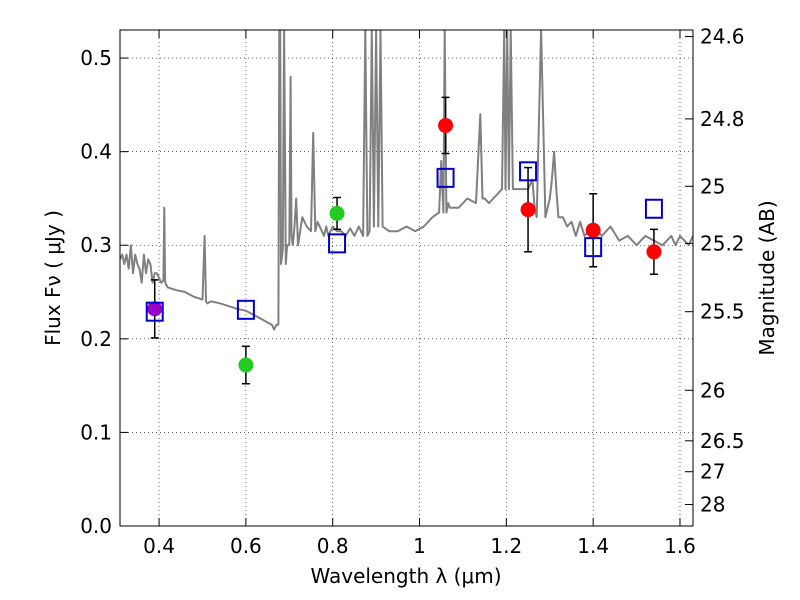 The width and height of the screenshot is (800, 600). I want to click on y2-tick-label: 28, so click(712, 504).